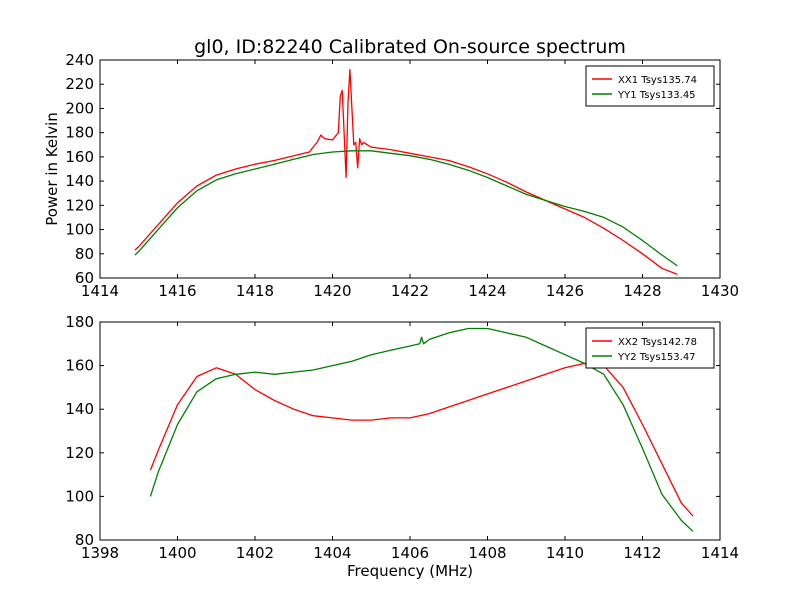 Image resolution: width=800 pixels, height=600 pixels. I want to click on y-axis-label: Power in Kelvin, so click(52, 169).